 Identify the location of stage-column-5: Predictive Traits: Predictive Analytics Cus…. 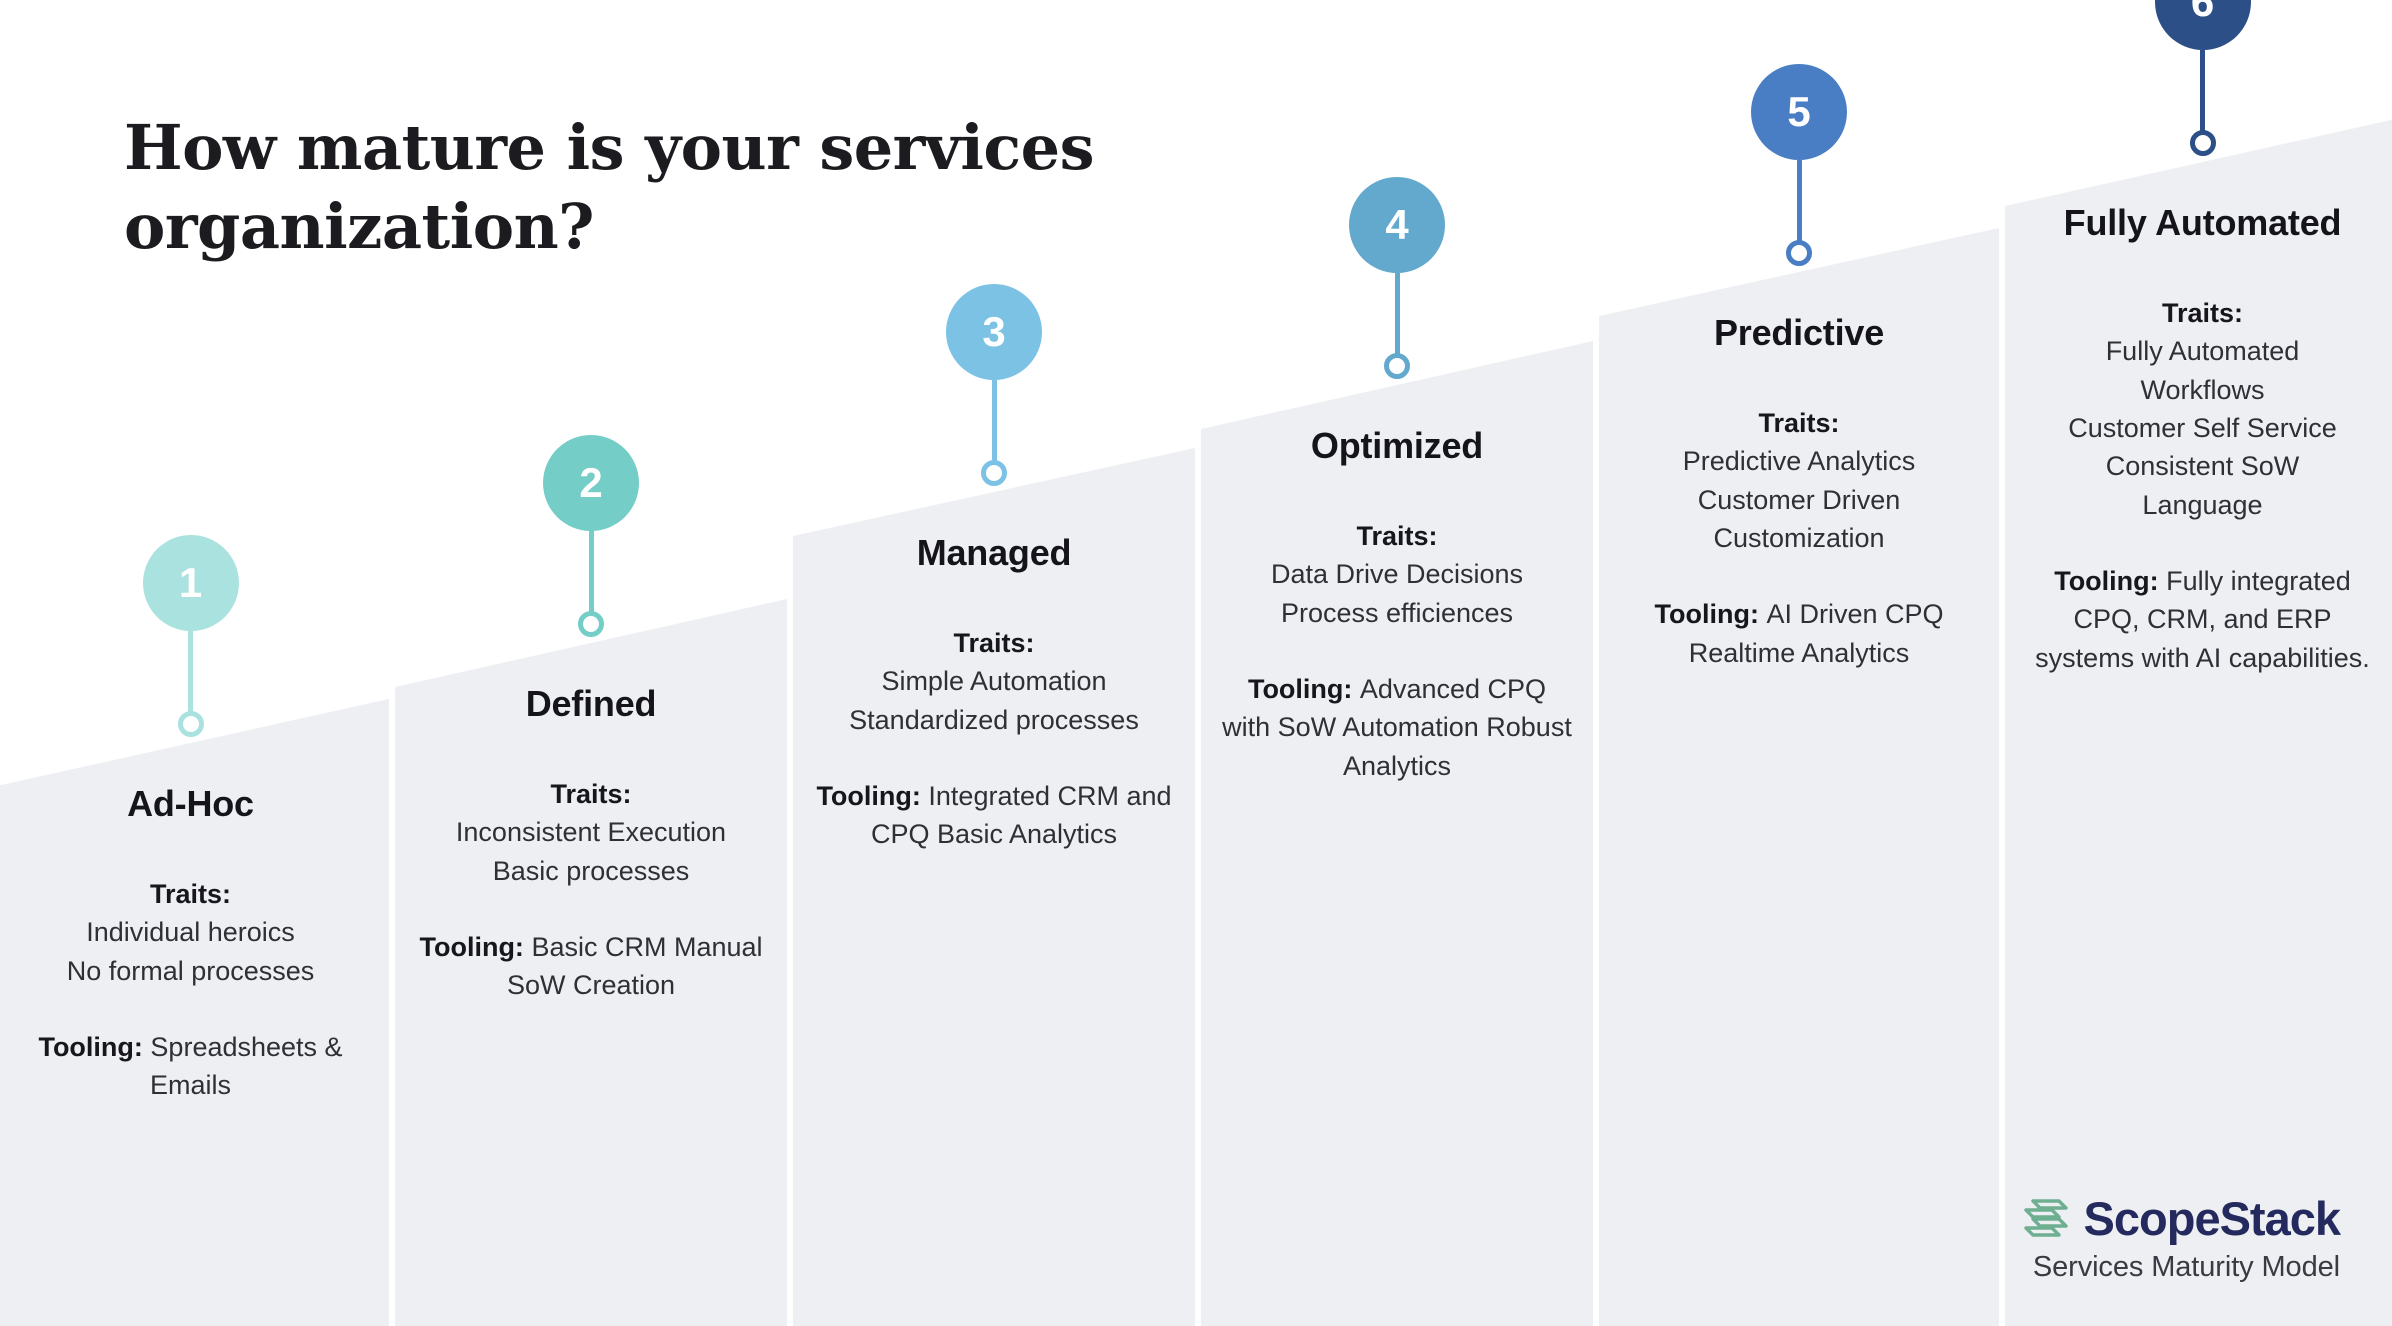
(1799, 492).